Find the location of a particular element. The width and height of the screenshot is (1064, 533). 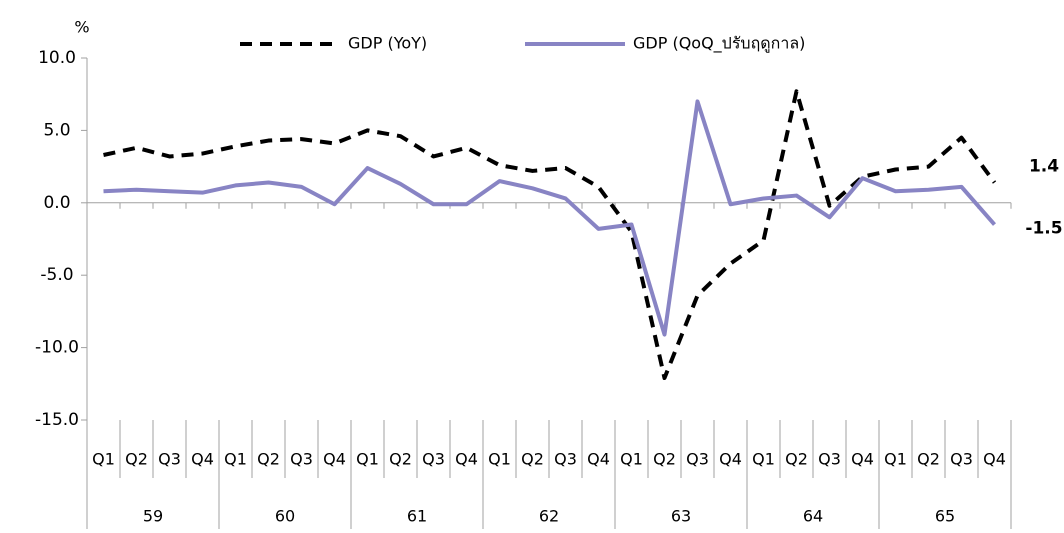

y-tick-label: 0.0 is located at coordinates (56, 203).